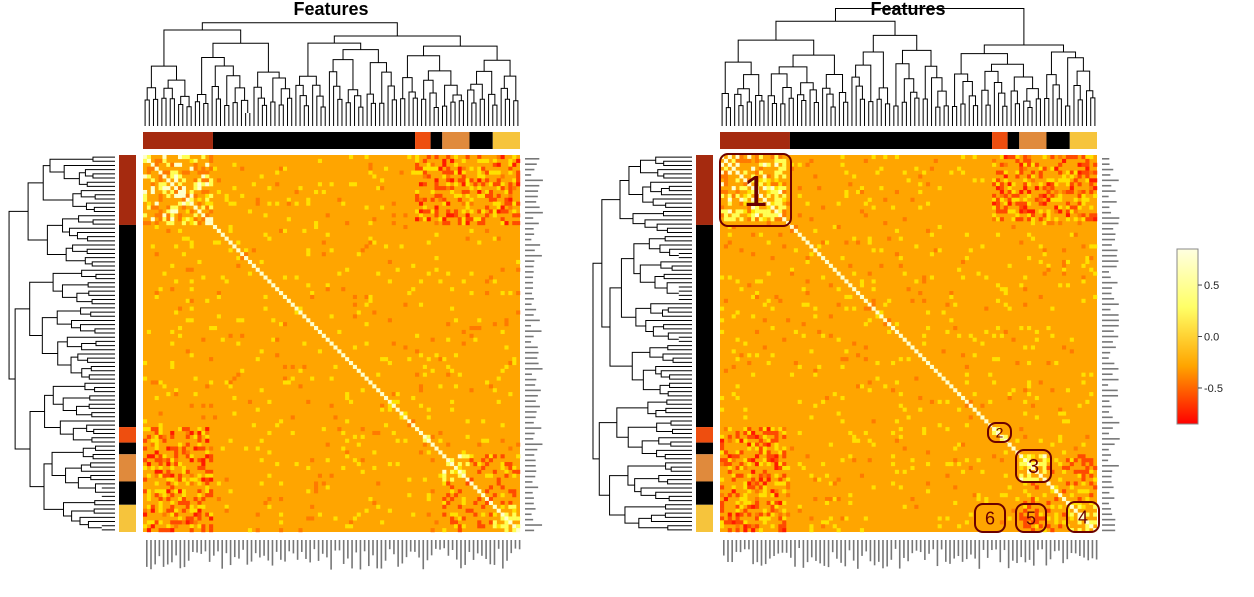  Describe the element at coordinates (990, 518) in the screenshot. I see `cluster-marker-label: 6` at that location.